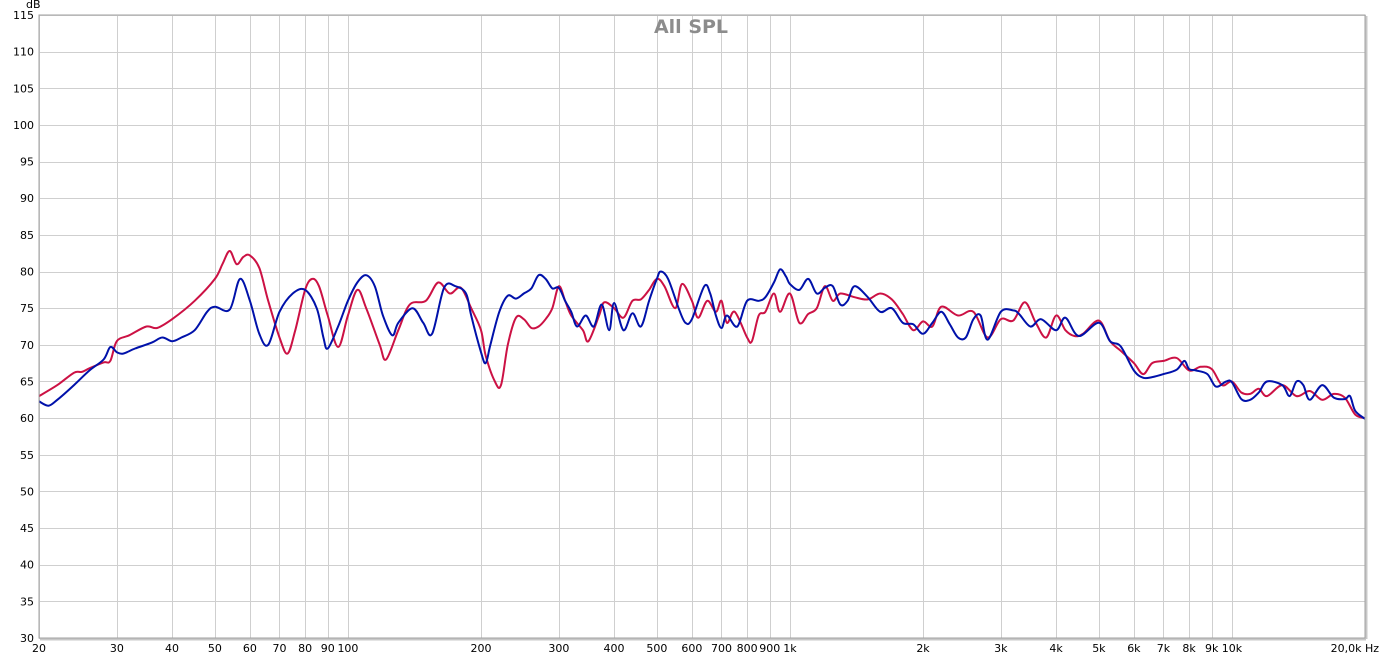 The width and height of the screenshot is (1382, 658). I want to click on y-tick-label: 55, so click(27, 455).